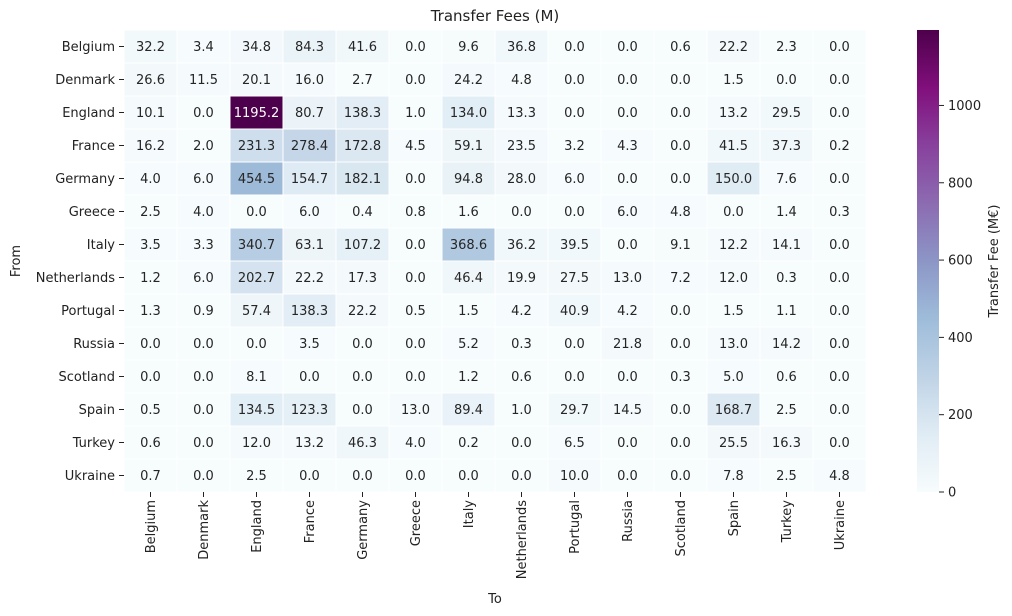 This screenshot has width=1012, height=616. Describe the element at coordinates (150, 476) in the screenshot. I see `cell-value-label: 0.7` at that location.